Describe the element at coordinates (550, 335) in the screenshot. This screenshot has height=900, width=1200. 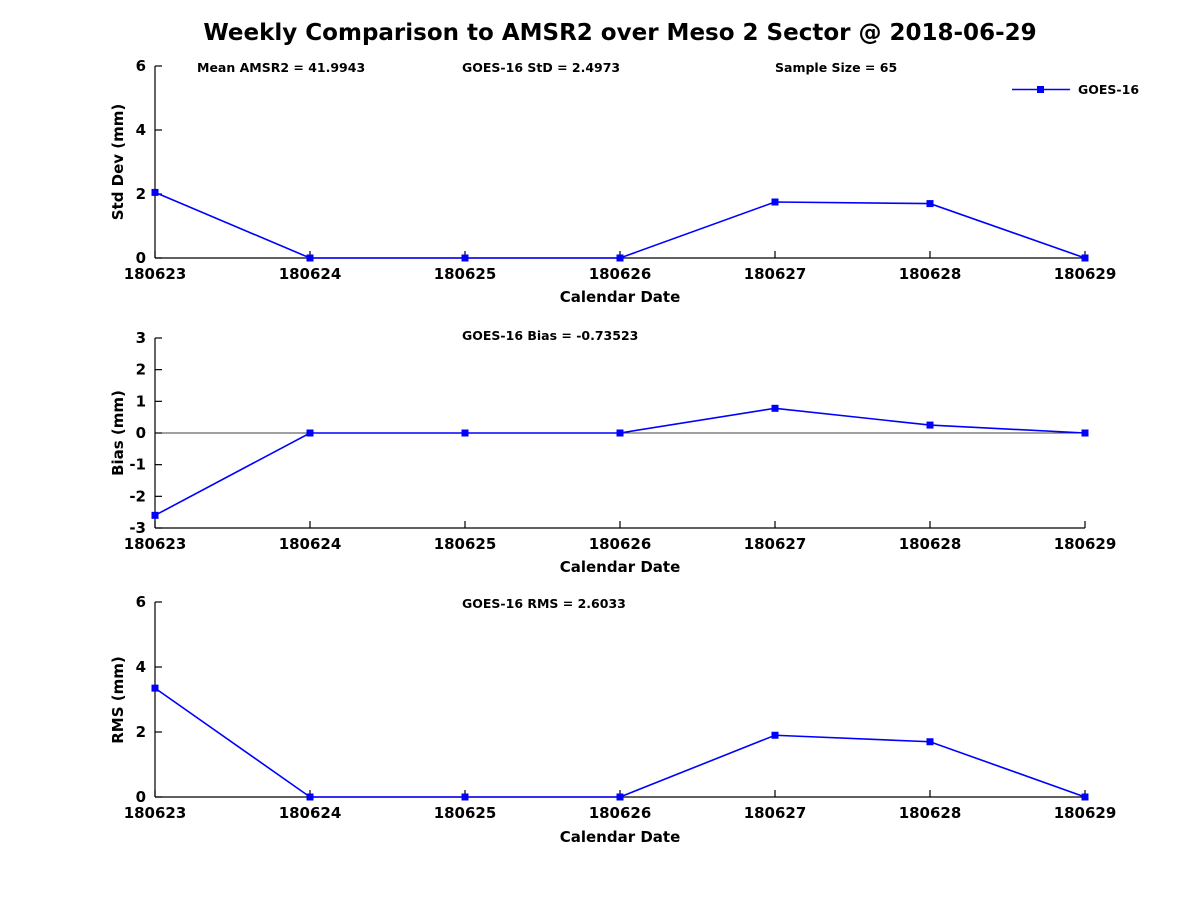
I see `annotation-goes16-bias: GOES-16 Bias = -0.73523` at that location.